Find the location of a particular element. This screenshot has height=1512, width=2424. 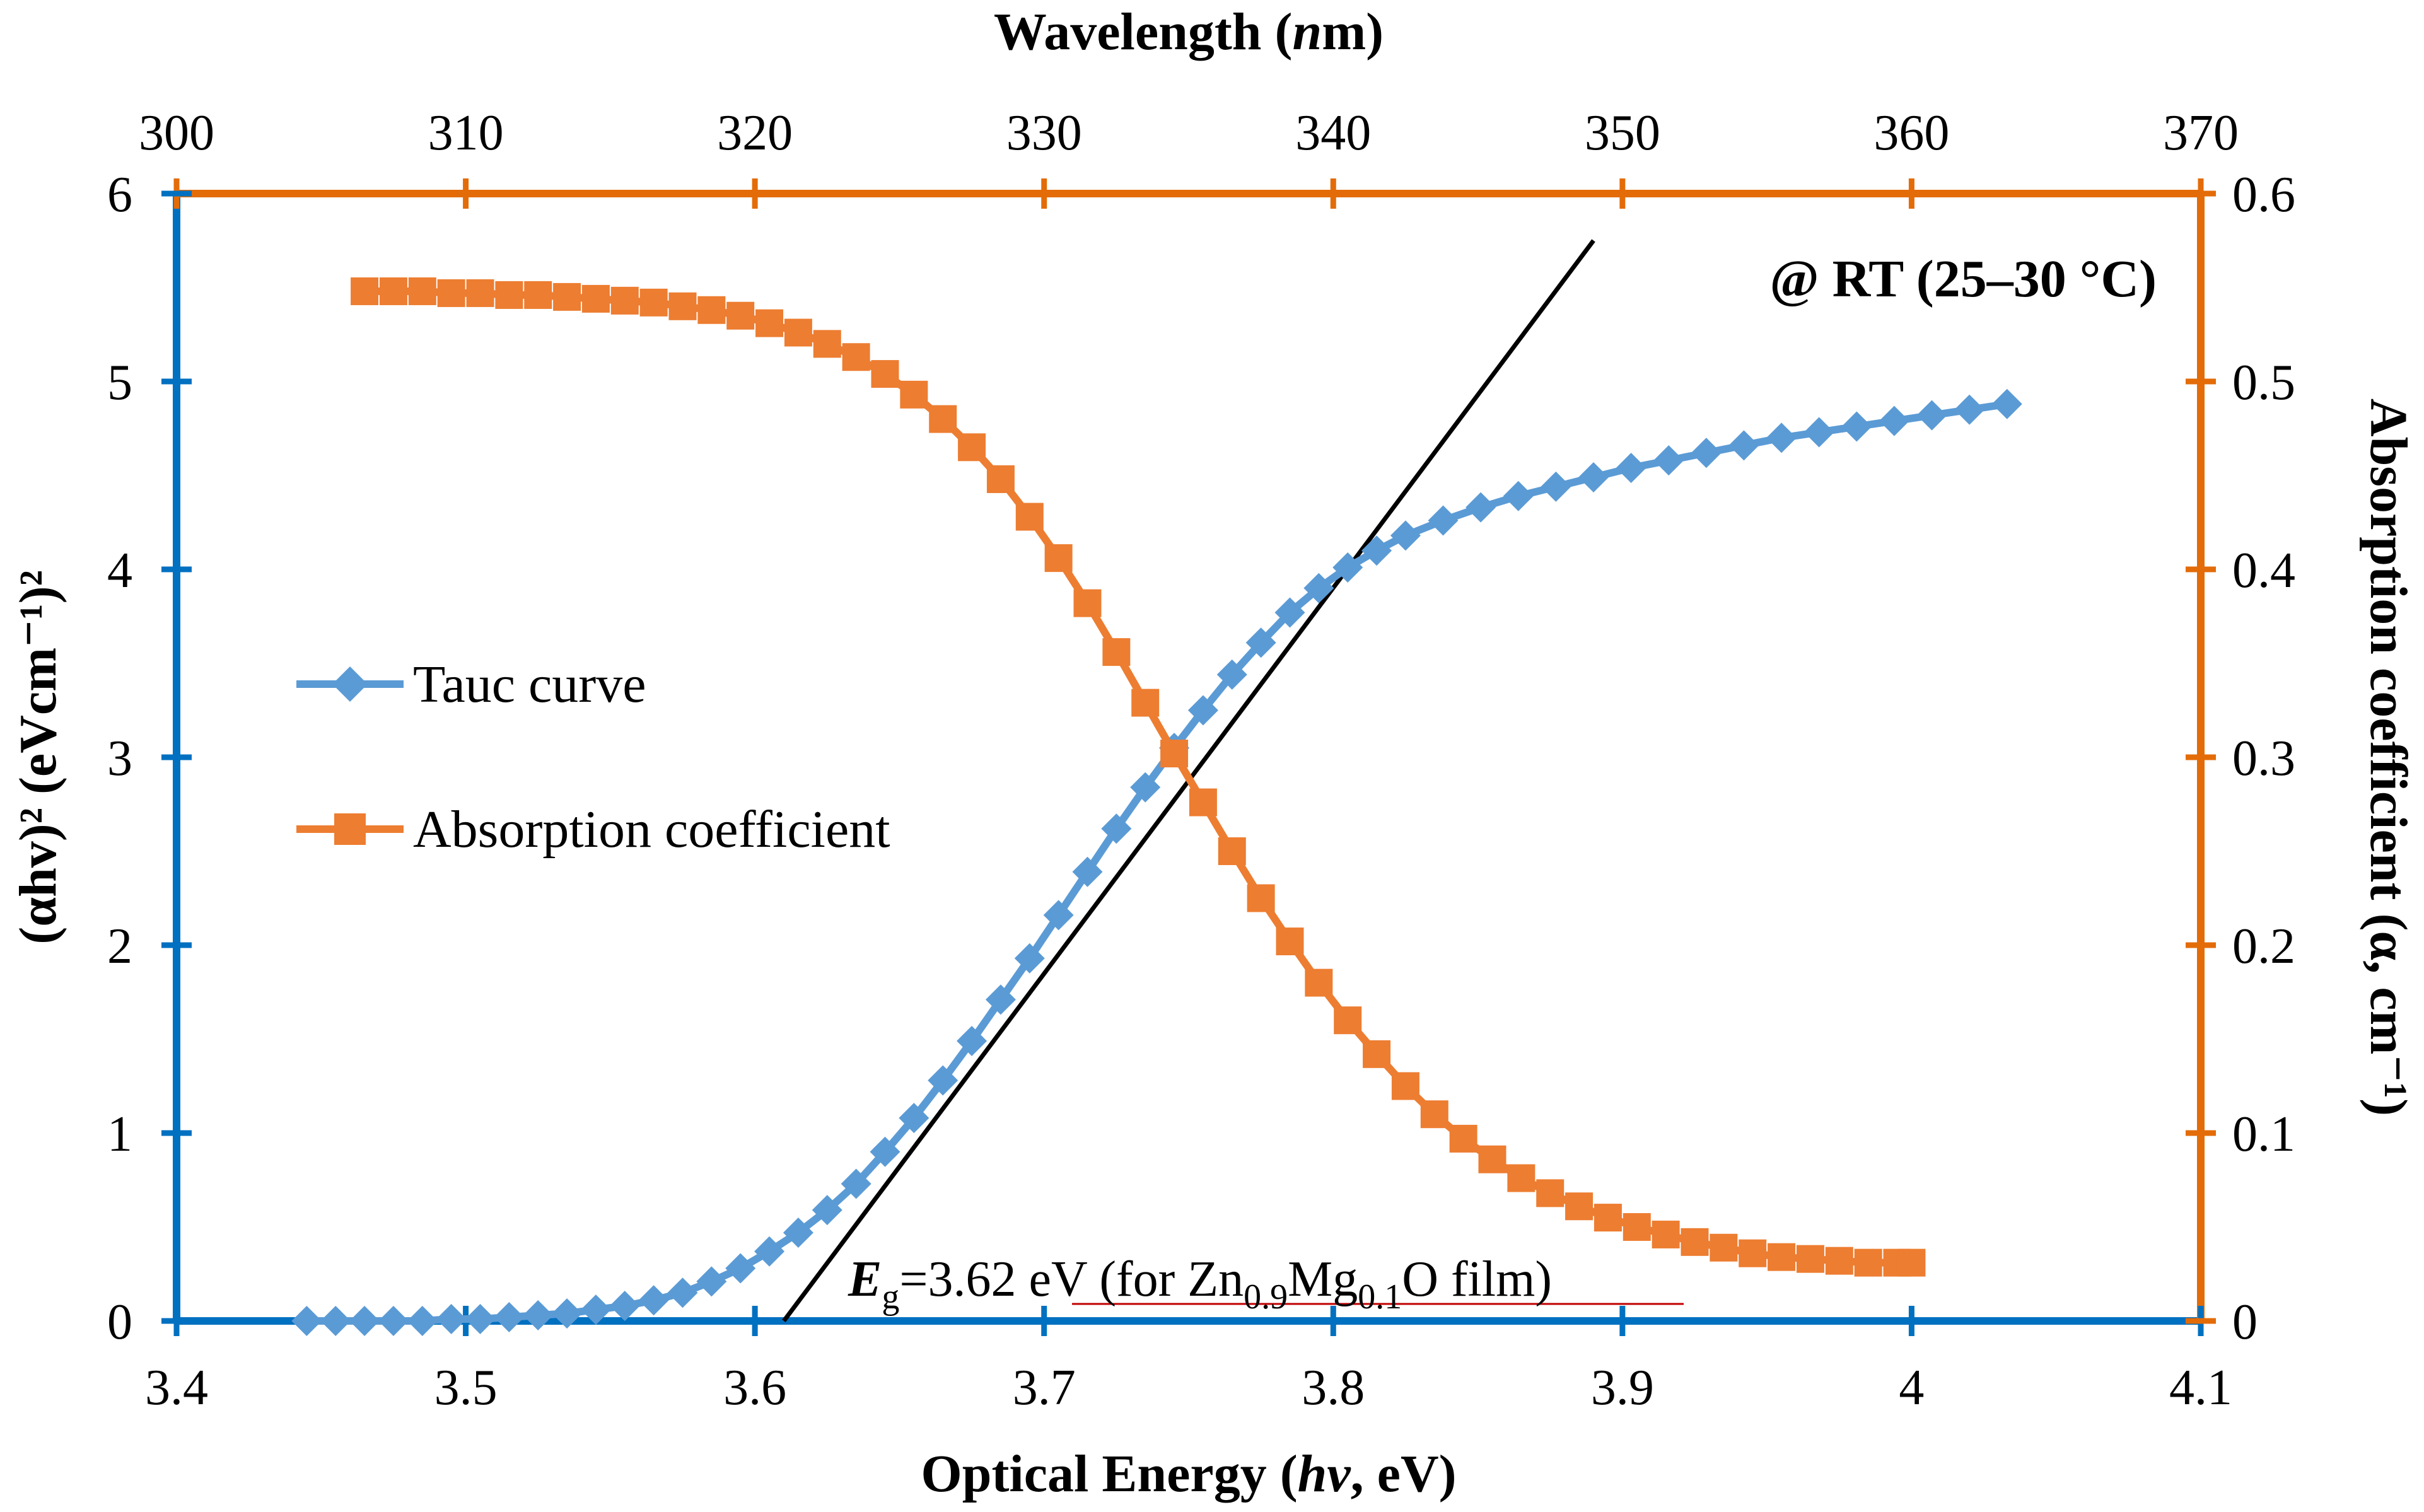

film-mg-subscript: 0.1 is located at coordinates (1380, 1297).